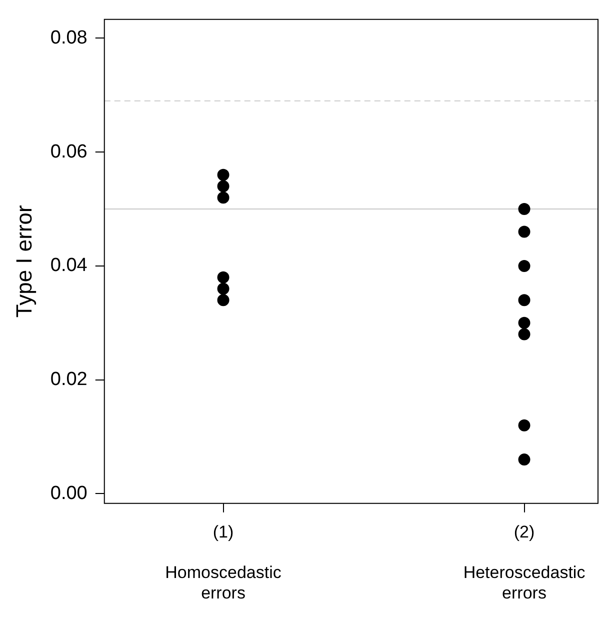 The width and height of the screenshot is (608, 622). What do you see at coordinates (524, 562) in the screenshot?
I see `category-label: (2) Heteroscedastic errors` at bounding box center [524, 562].